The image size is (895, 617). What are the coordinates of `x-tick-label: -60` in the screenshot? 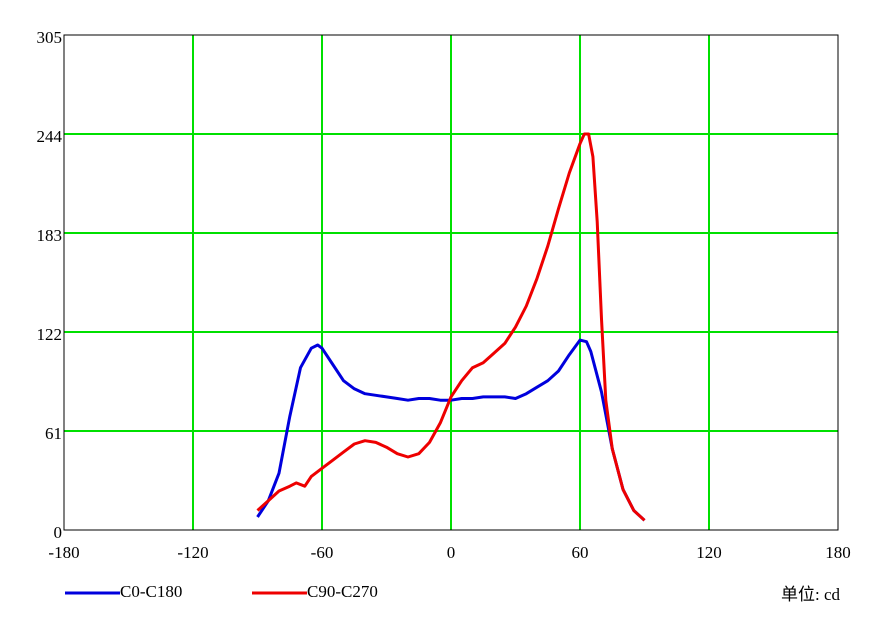 It's located at (322, 552).